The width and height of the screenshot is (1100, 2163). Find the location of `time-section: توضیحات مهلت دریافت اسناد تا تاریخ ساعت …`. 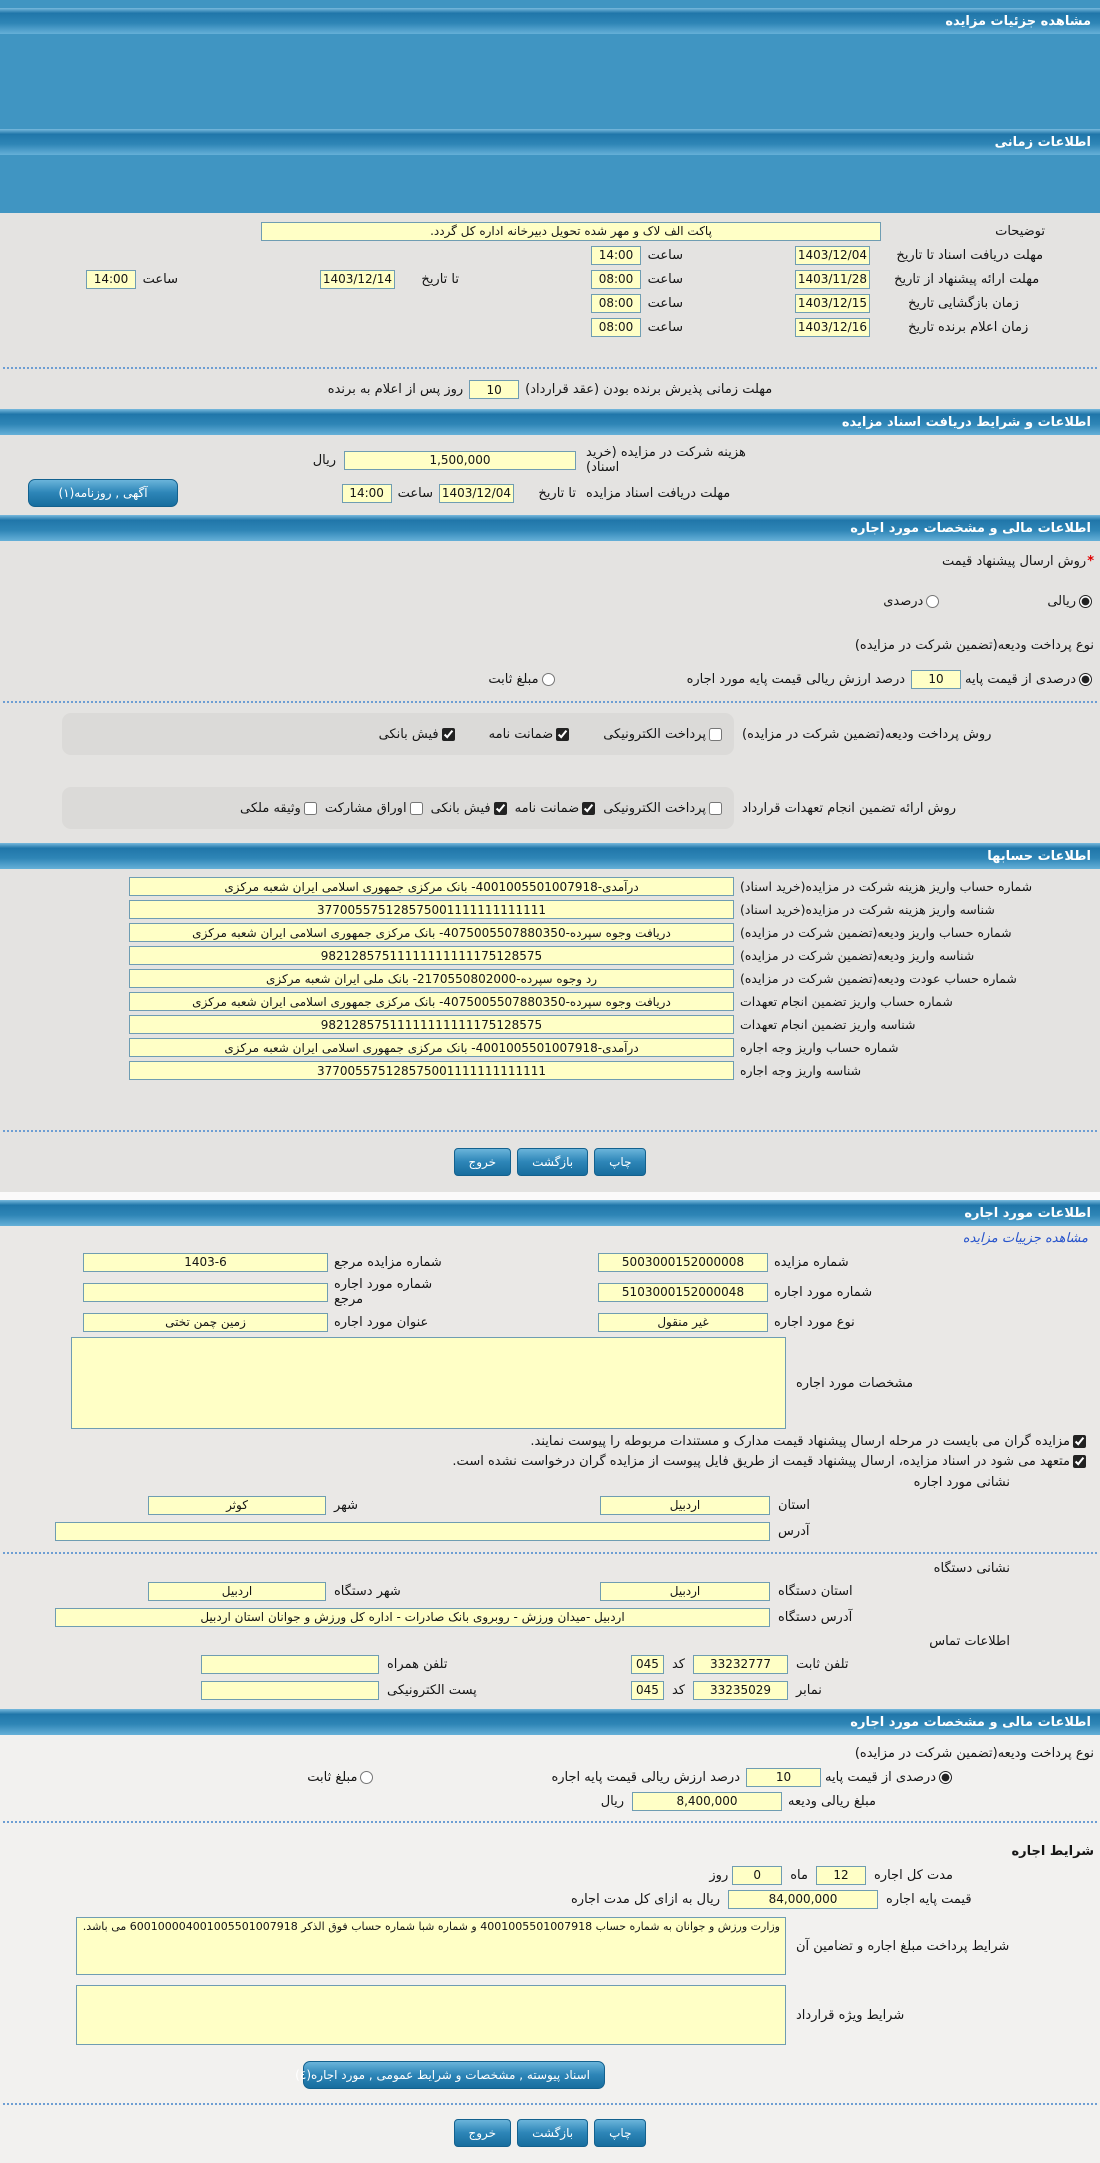

time-section: توضیحات مهلت دریافت اسناد تا تاریخ ساعت … is located at coordinates (550, 311).